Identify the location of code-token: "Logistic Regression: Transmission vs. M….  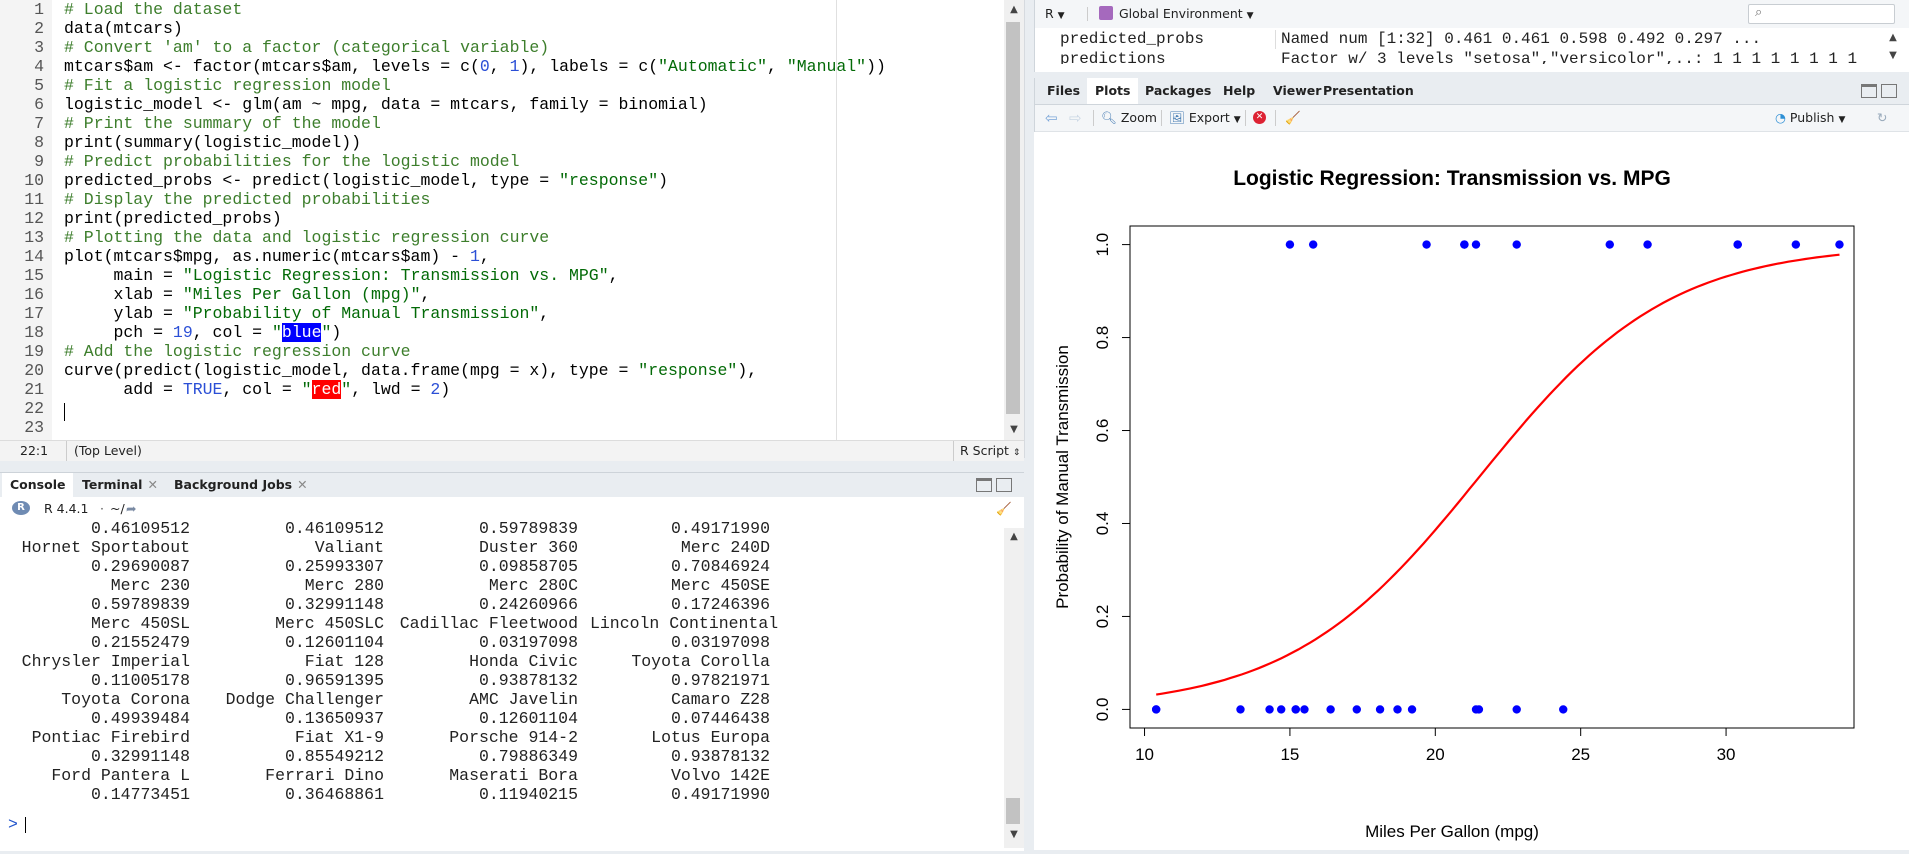
(395, 275).